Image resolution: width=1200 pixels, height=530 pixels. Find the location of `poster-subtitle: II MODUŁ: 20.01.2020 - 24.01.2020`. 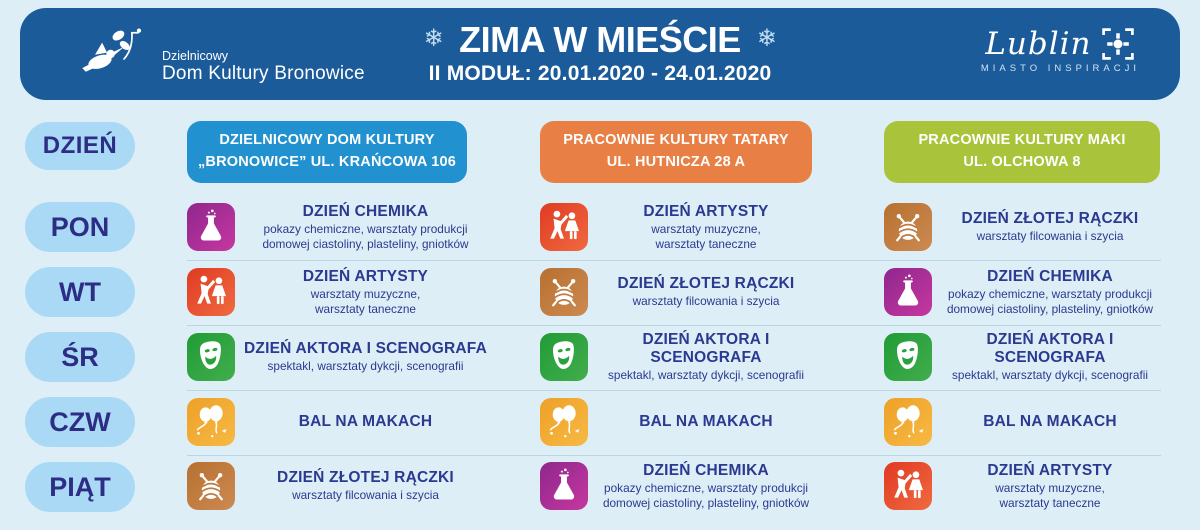

poster-subtitle: II MODUŁ: 20.01.2020 - 24.01.2020 is located at coordinates (600, 73).